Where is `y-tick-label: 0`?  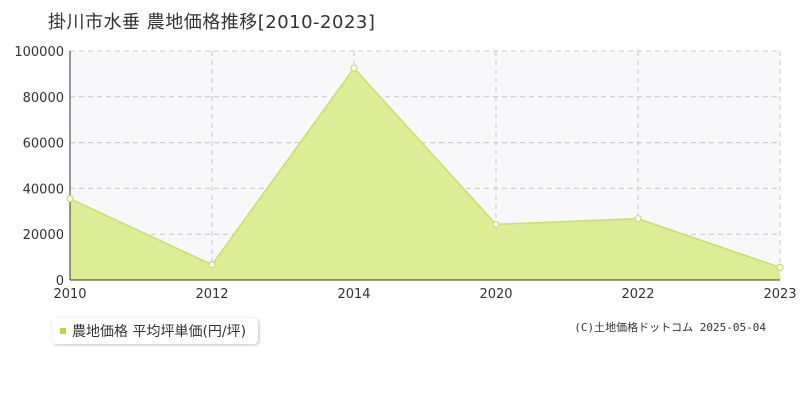
y-tick-label: 0 is located at coordinates (60, 281).